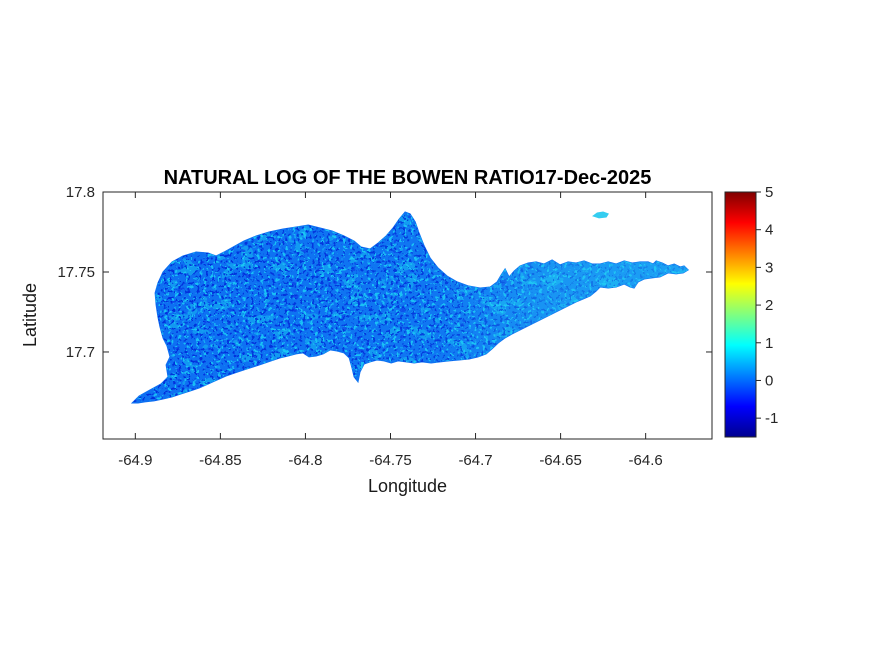 The image size is (875, 656). What do you see at coordinates (407, 486) in the screenshot?
I see `x-axis-label: Longitude` at bounding box center [407, 486].